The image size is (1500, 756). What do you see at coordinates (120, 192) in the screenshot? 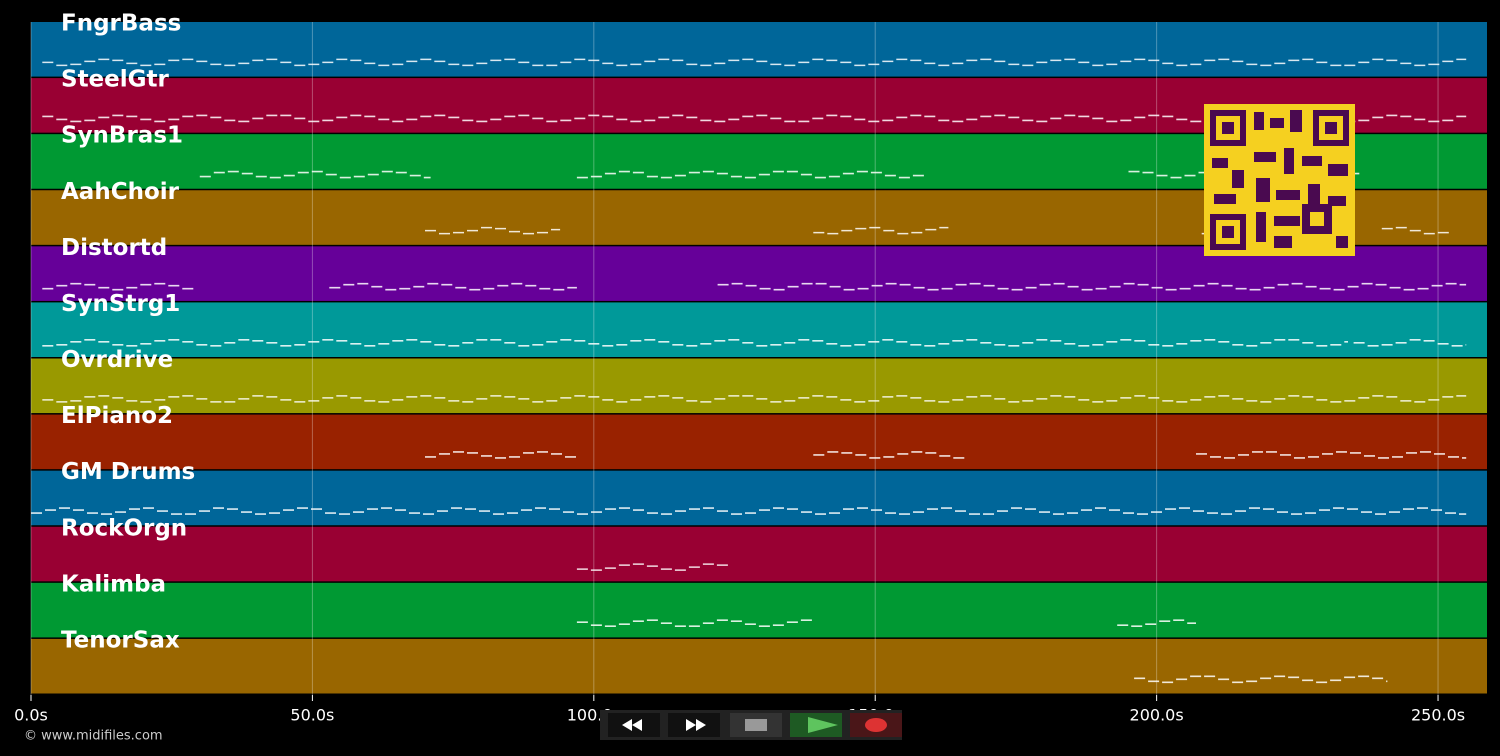
I see `track-name: AahChoir` at bounding box center [120, 192].